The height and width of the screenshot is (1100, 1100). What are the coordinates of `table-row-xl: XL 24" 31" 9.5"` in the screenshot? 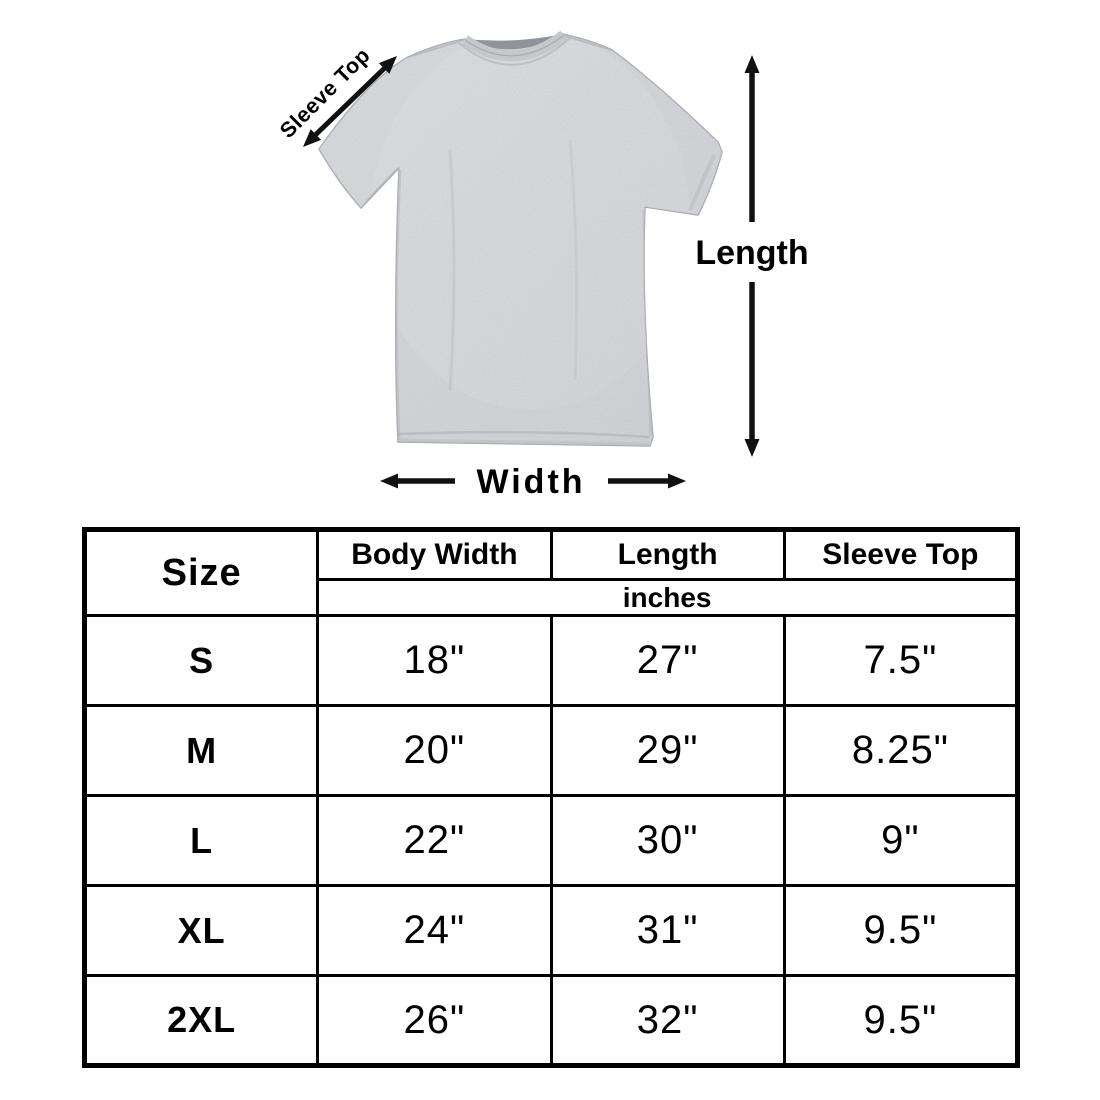 It's located at (551, 930).